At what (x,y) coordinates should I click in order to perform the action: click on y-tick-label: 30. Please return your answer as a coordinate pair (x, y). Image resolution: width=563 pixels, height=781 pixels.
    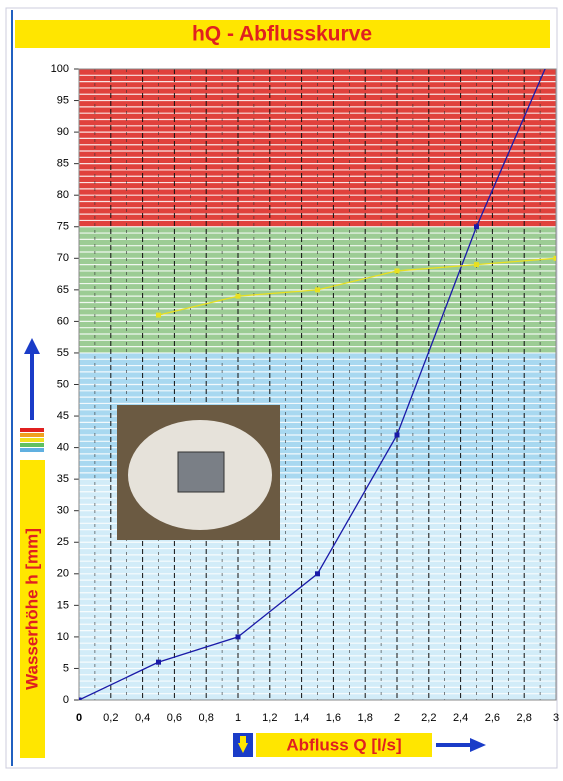
    Looking at the image, I should click on (63, 511).